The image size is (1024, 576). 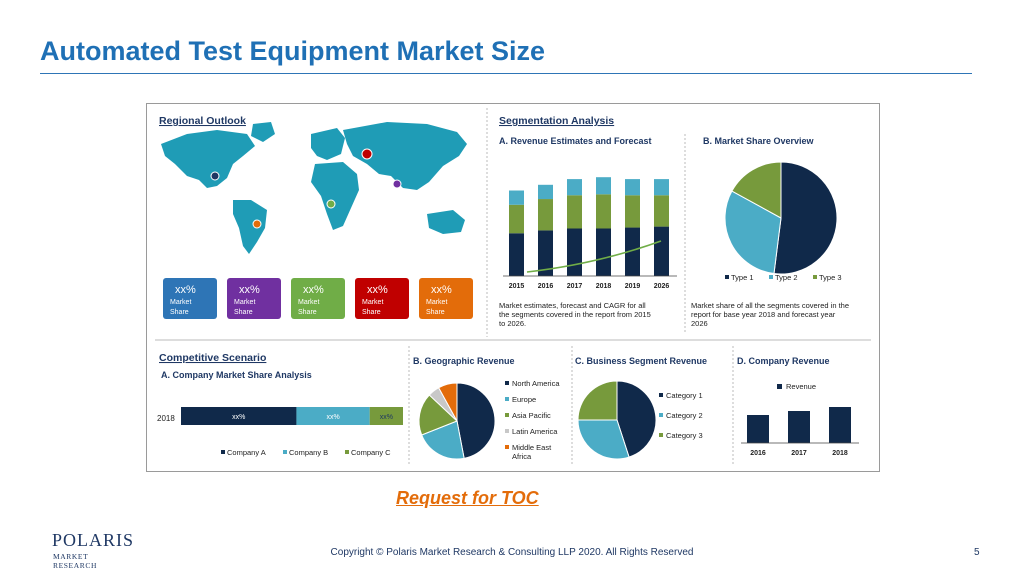 What do you see at coordinates (575, 286) in the screenshot?
I see `revenue-year-label: 2017` at bounding box center [575, 286].